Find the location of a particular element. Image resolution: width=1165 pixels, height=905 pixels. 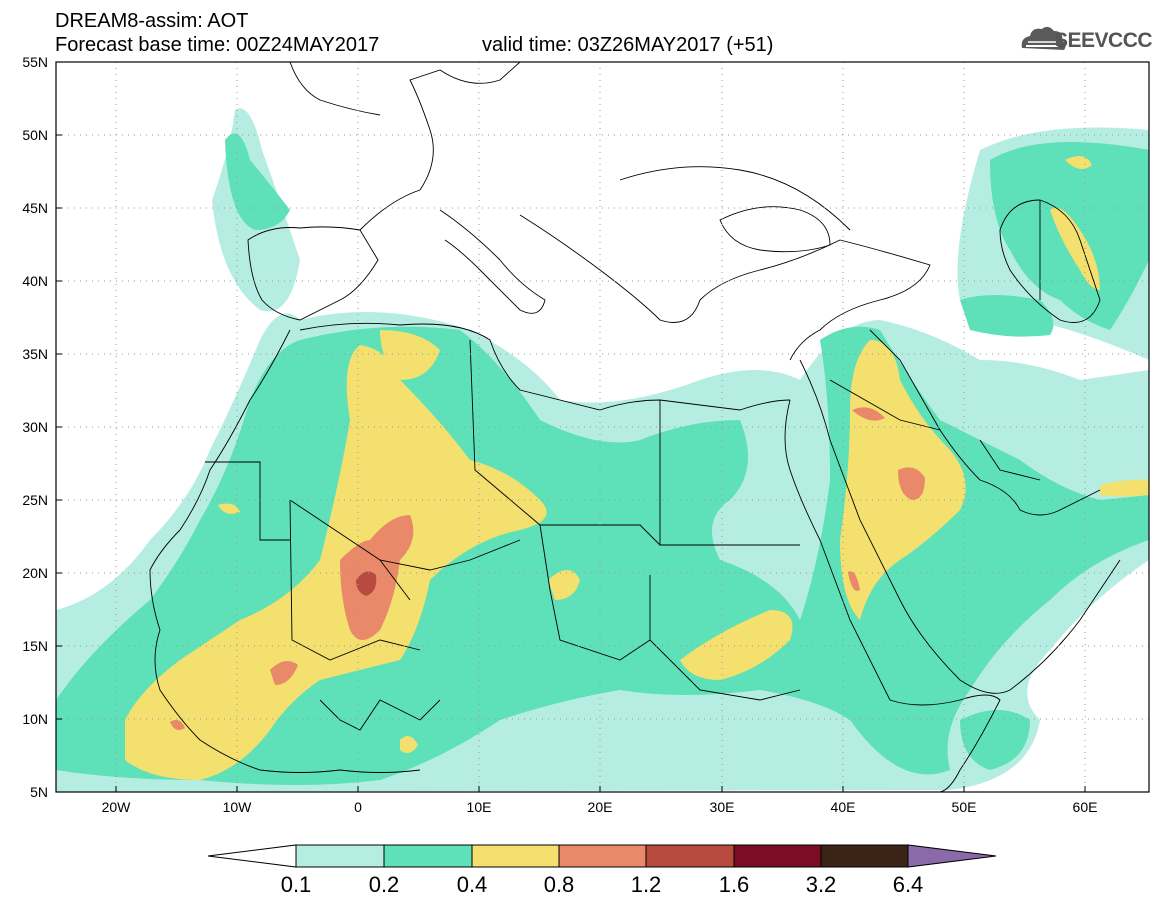

lat-ticks is located at coordinates (59, 427).